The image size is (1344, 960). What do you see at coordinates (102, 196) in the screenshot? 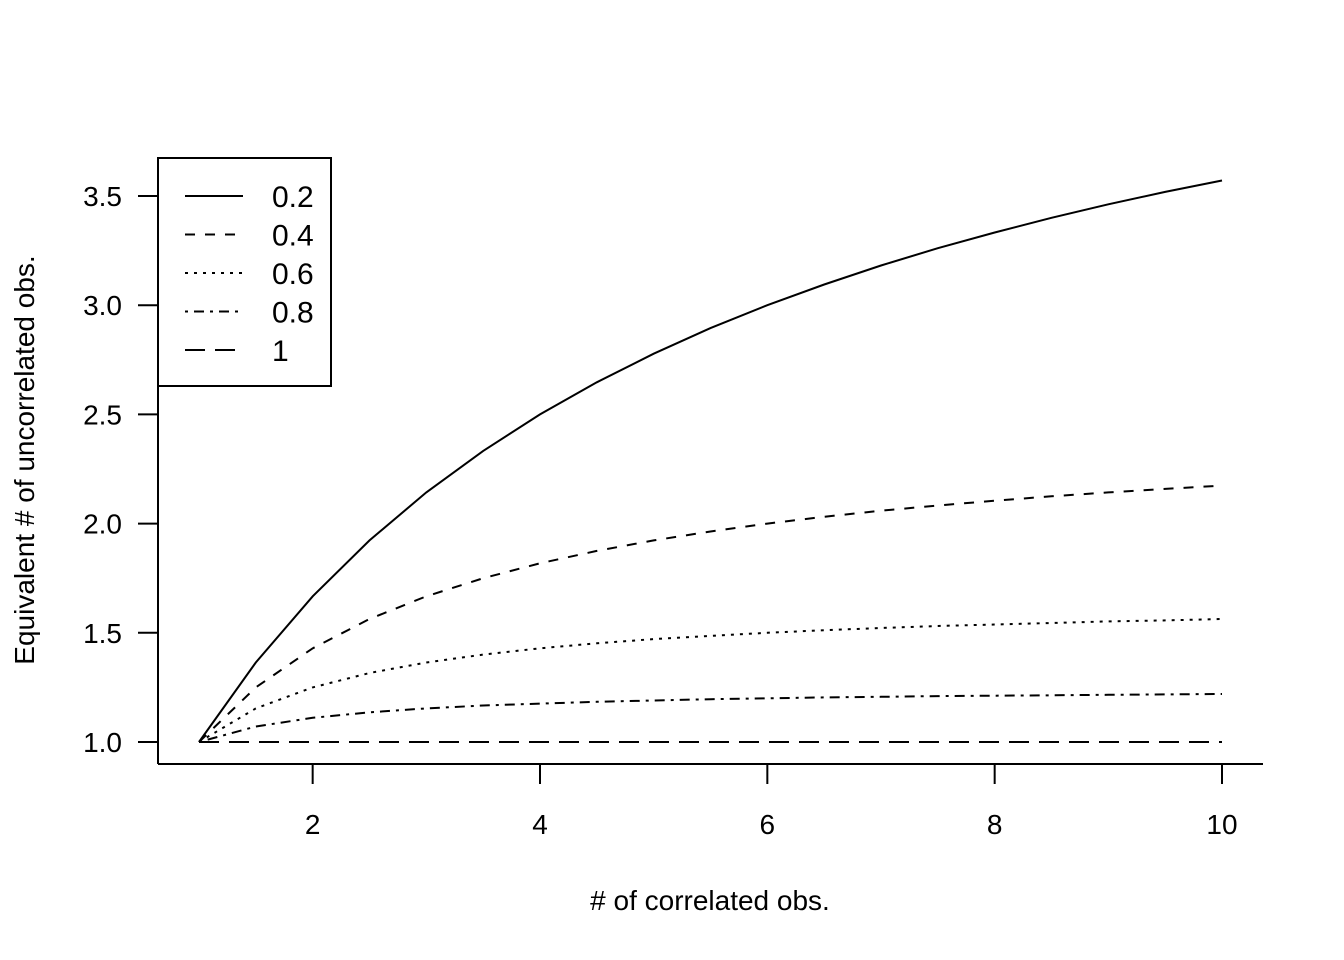
I see `y-tick-label: 3.5` at bounding box center [102, 196].